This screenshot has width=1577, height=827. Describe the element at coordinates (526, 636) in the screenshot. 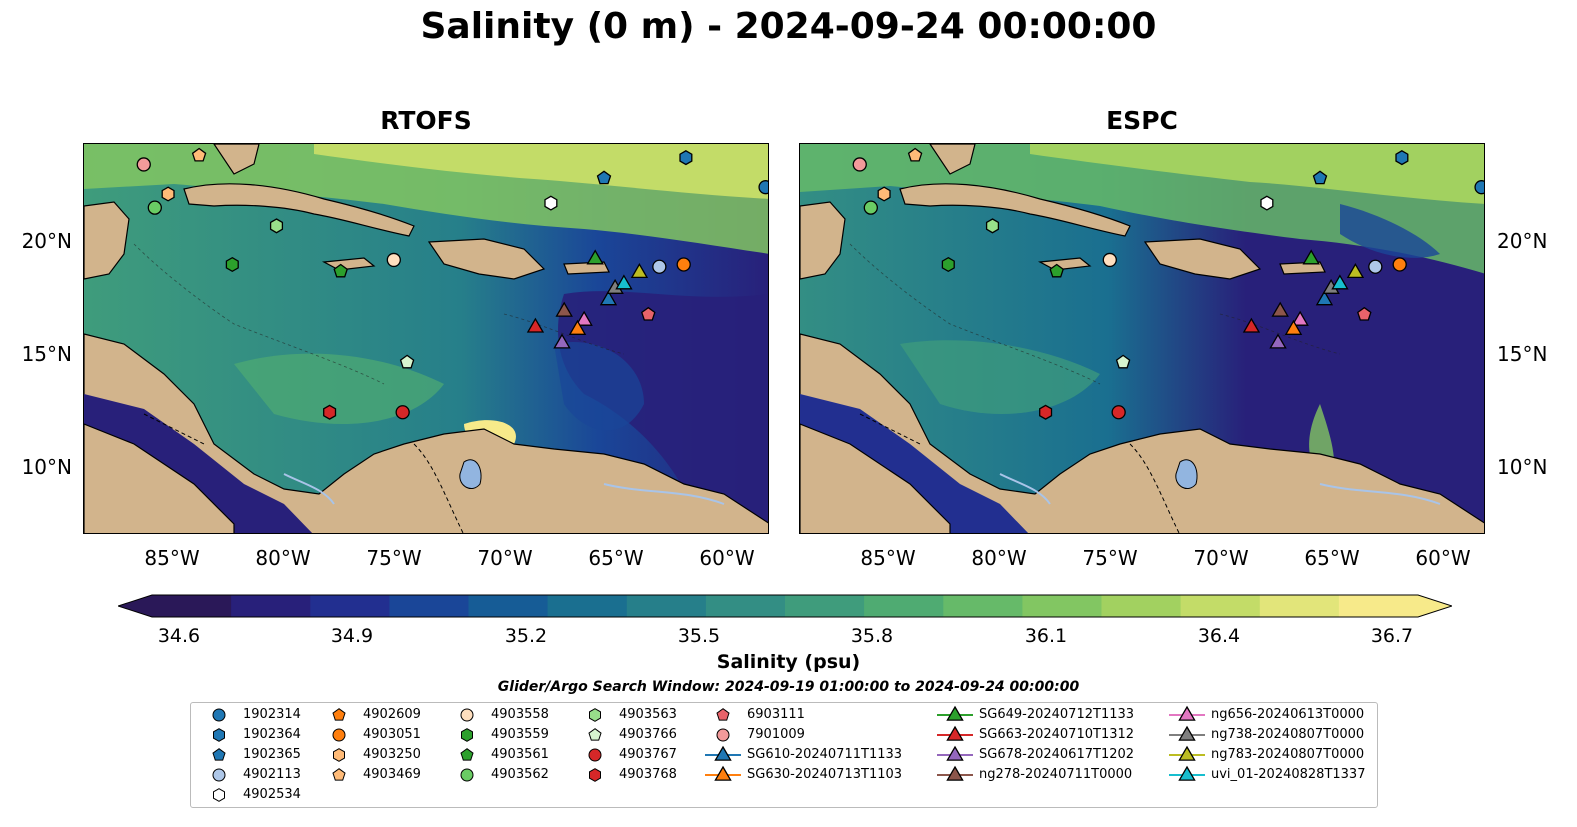

I see `colorbar-tick-label: 35.2` at that location.